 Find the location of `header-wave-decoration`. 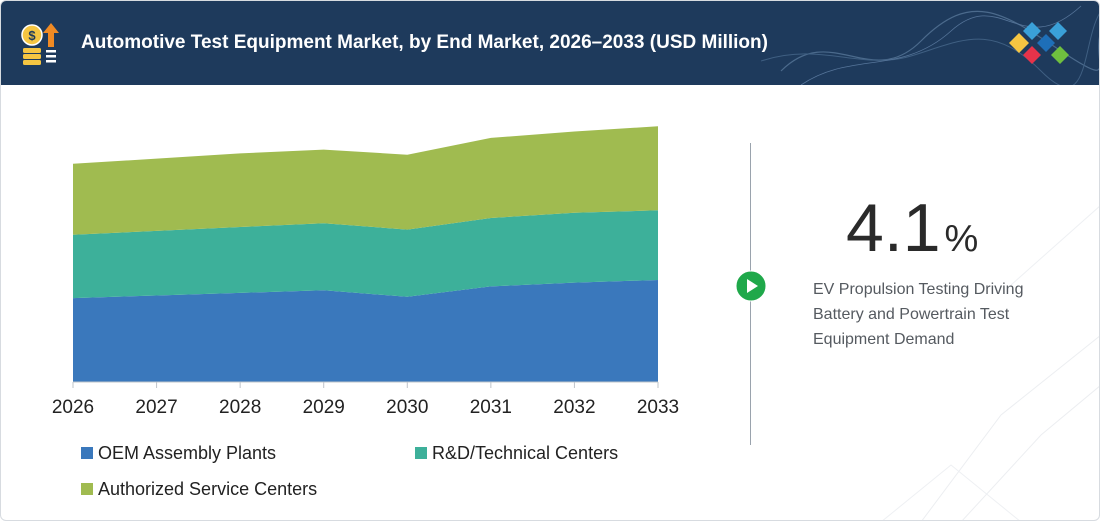

header-wave-decoration is located at coordinates (930, 45).